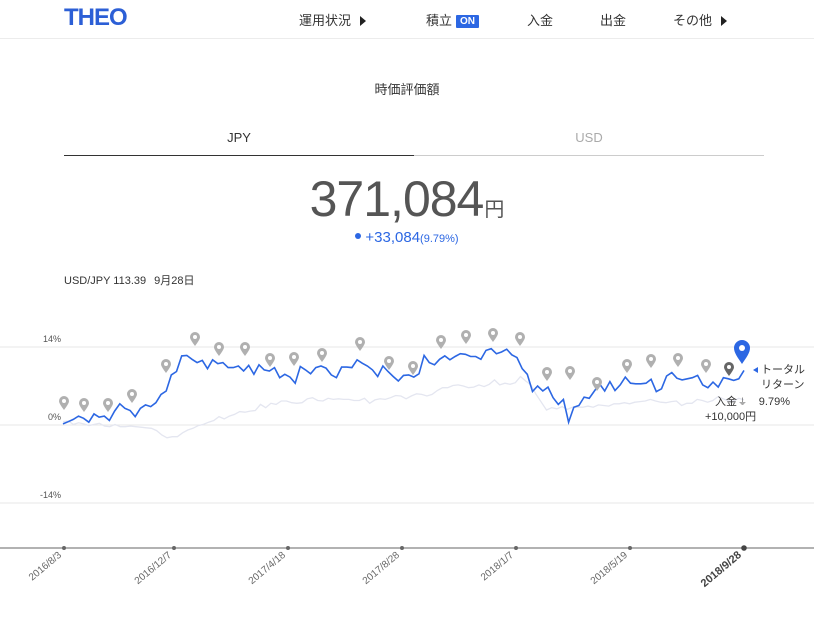 The image size is (814, 617). I want to click on fx-date: 9月28日, so click(174, 281).